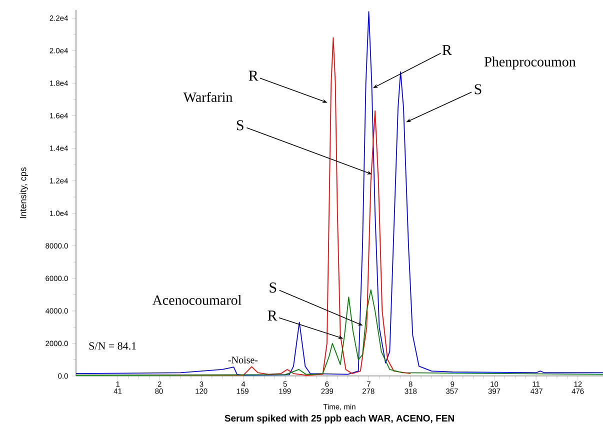  What do you see at coordinates (197, 300) in the screenshot?
I see `annotation: Acenocoumarol` at bounding box center [197, 300].